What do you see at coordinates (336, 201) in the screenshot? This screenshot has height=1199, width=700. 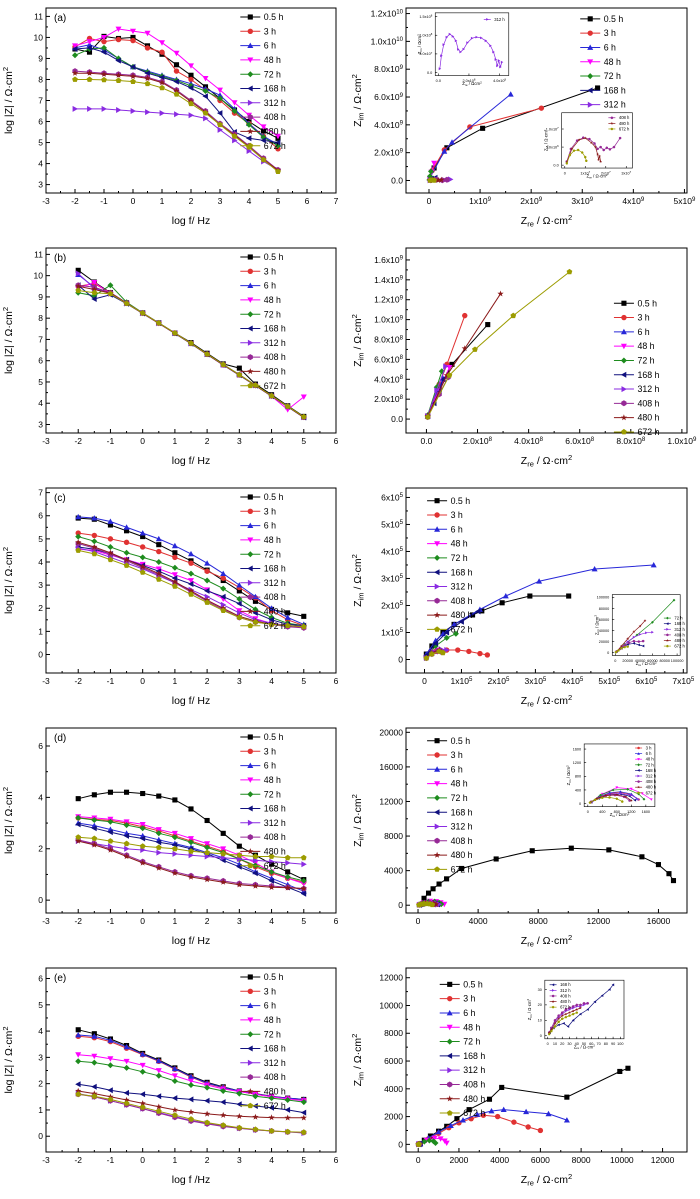 I see `svg-text: 7` at bounding box center [336, 201].